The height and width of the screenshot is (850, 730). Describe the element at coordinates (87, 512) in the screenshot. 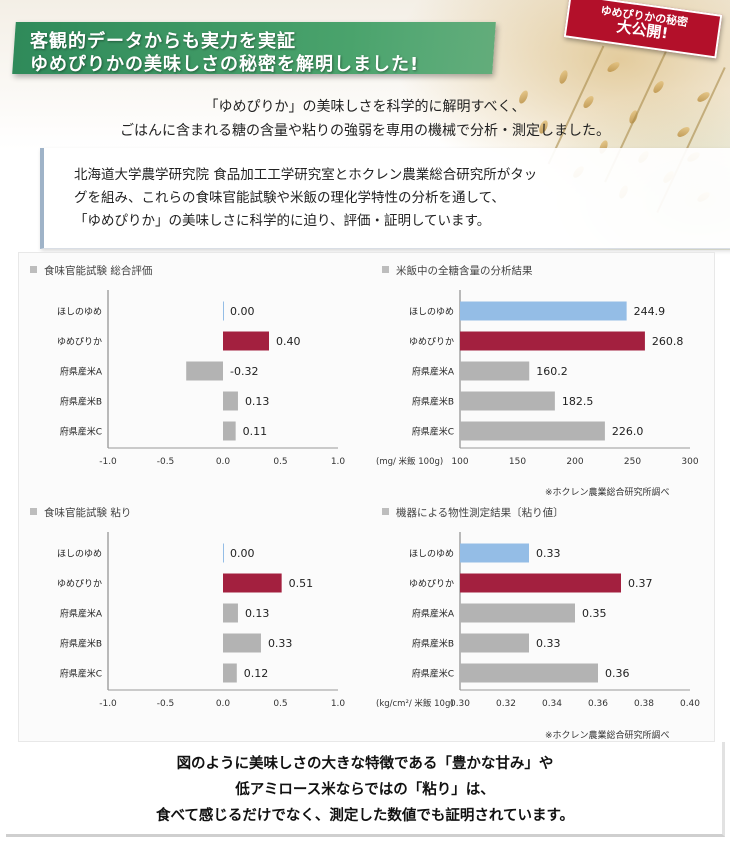

I see `chart-title: 食味官能試験 粘り` at that location.